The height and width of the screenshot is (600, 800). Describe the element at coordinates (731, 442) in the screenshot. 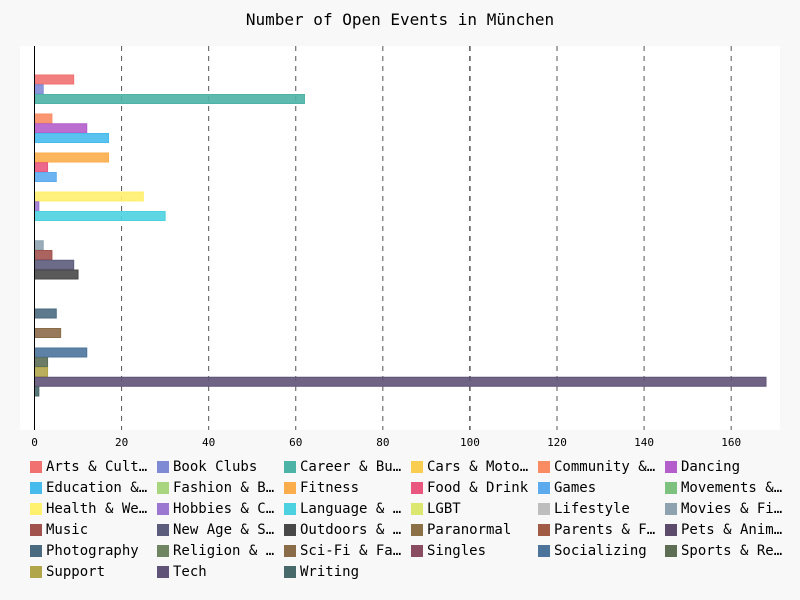

I see `x-tick-label: 160` at that location.